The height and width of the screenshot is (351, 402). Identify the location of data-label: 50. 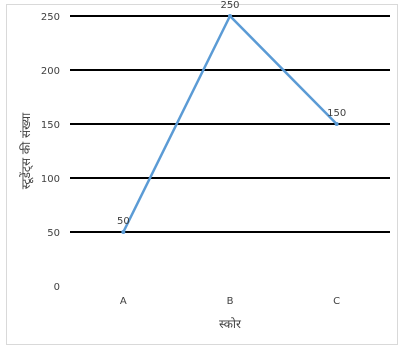
(123, 221).